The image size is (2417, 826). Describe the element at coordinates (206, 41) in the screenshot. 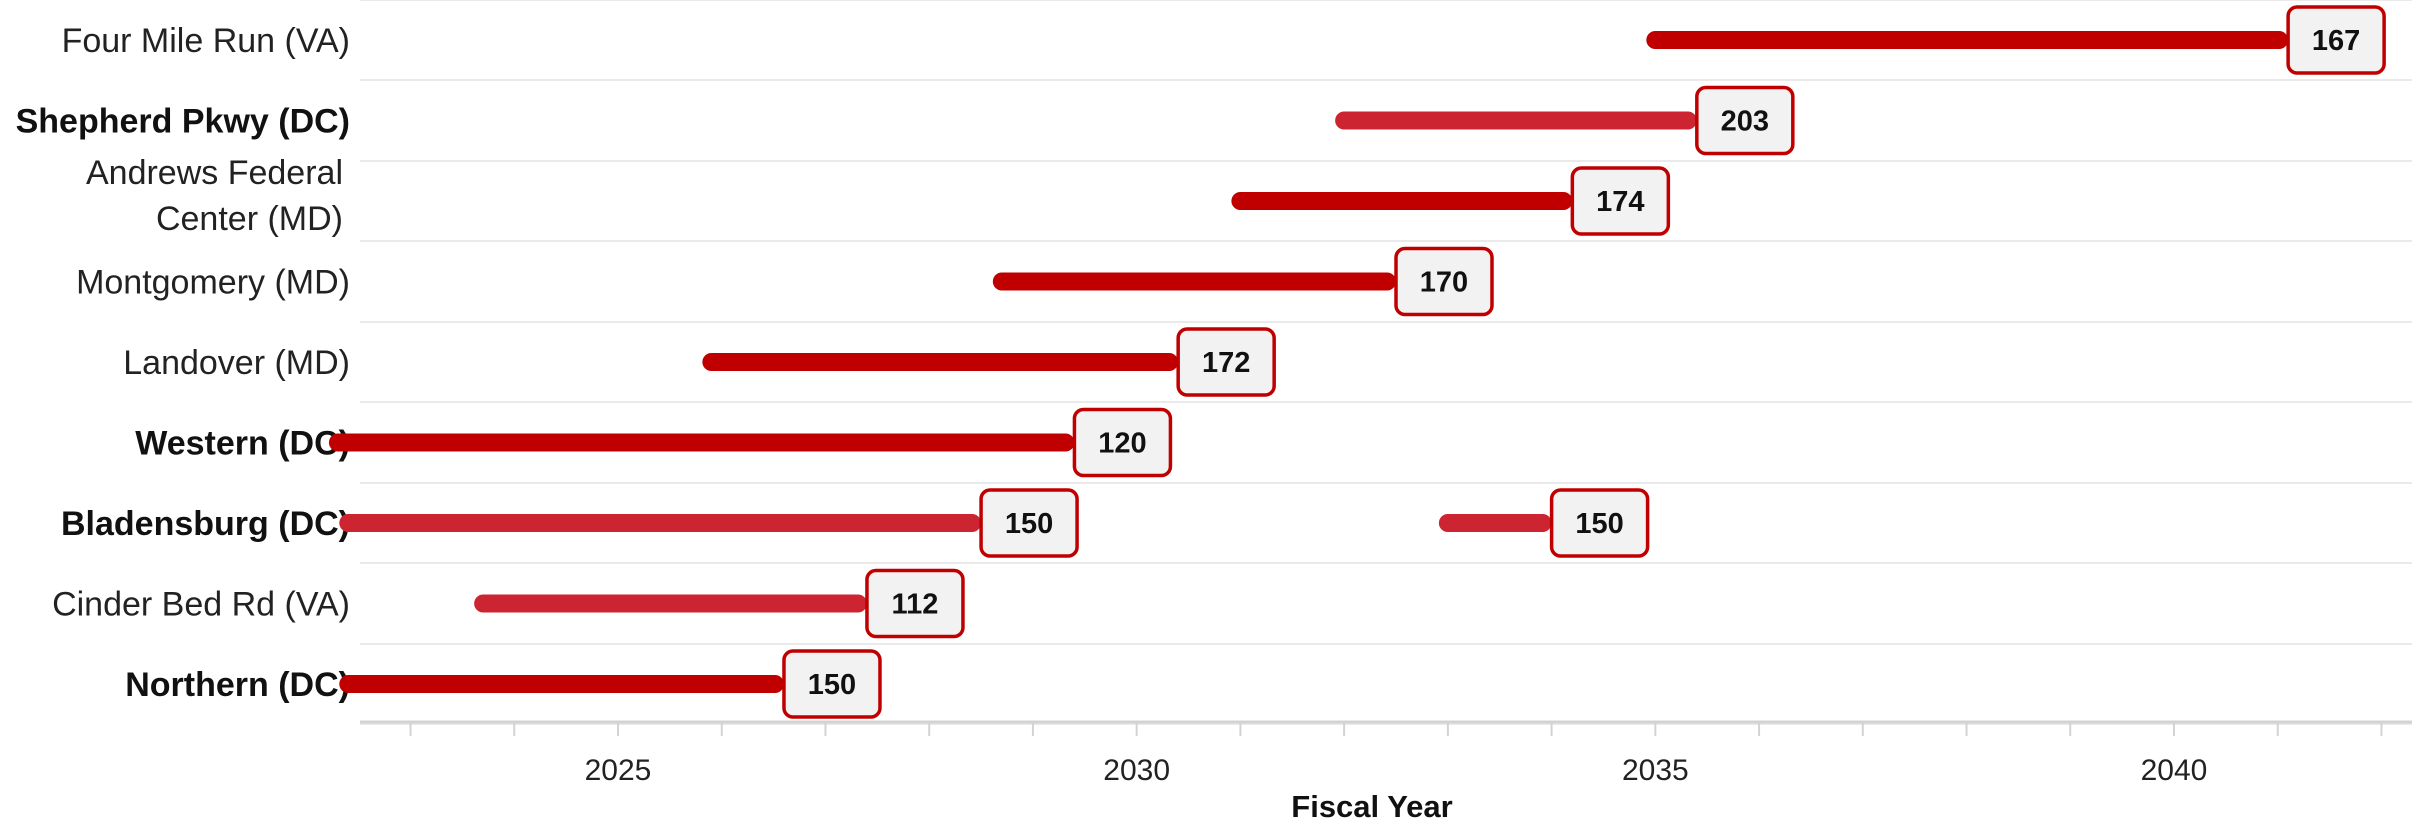

I see `row-label: Four Mile Run (VA)` at that location.